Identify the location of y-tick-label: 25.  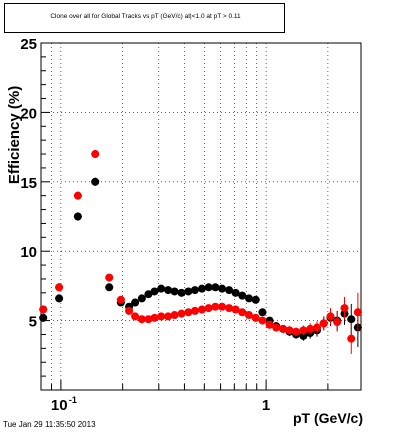
(28, 44).